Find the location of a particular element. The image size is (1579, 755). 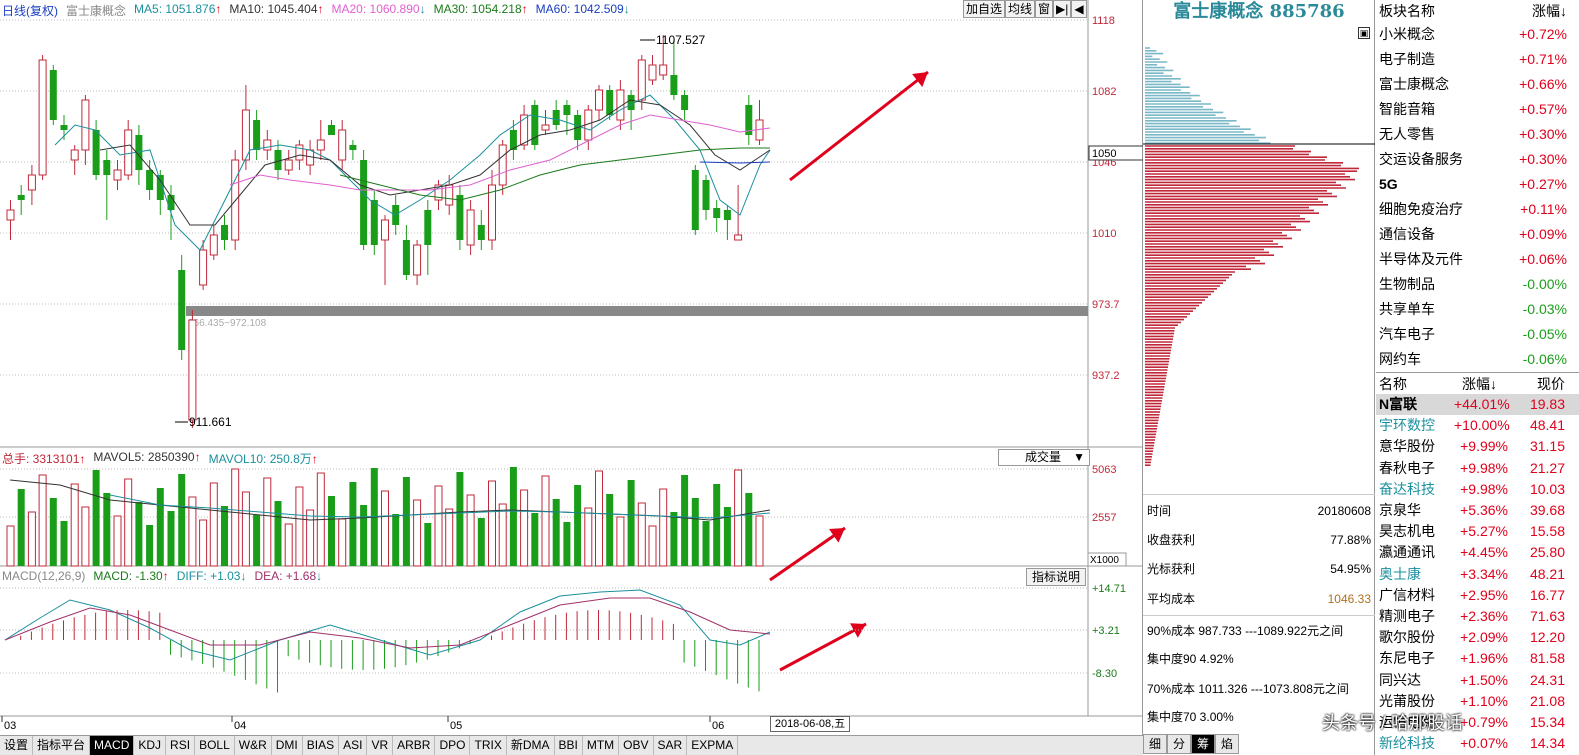

stock-row: 歌尔股份 +2.09% 12.20 is located at coordinates (1477, 637).